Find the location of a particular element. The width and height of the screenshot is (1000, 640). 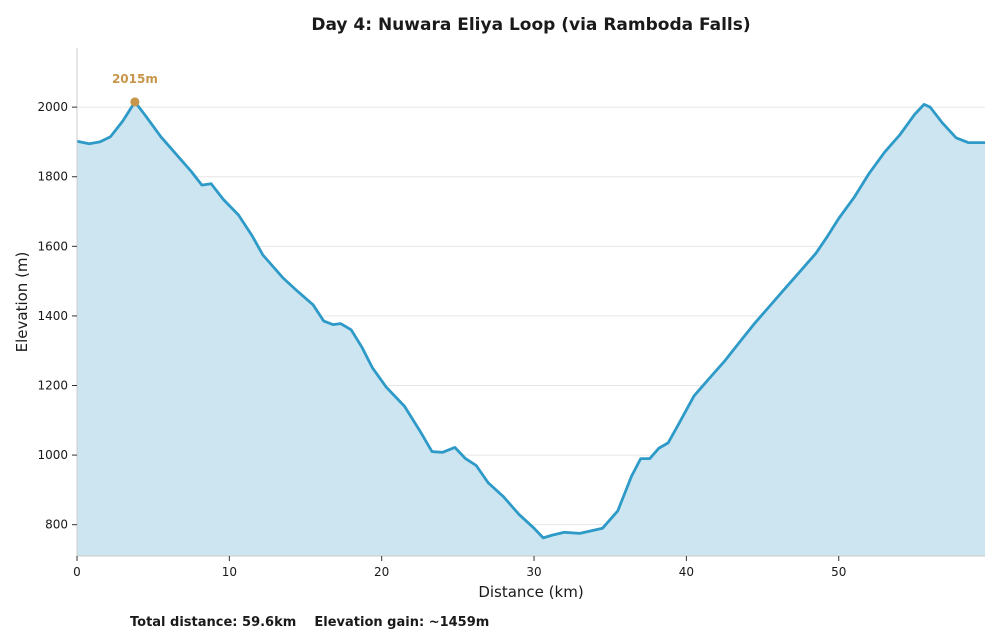

y-tick-label-800: 800 is located at coordinates (56, 525).